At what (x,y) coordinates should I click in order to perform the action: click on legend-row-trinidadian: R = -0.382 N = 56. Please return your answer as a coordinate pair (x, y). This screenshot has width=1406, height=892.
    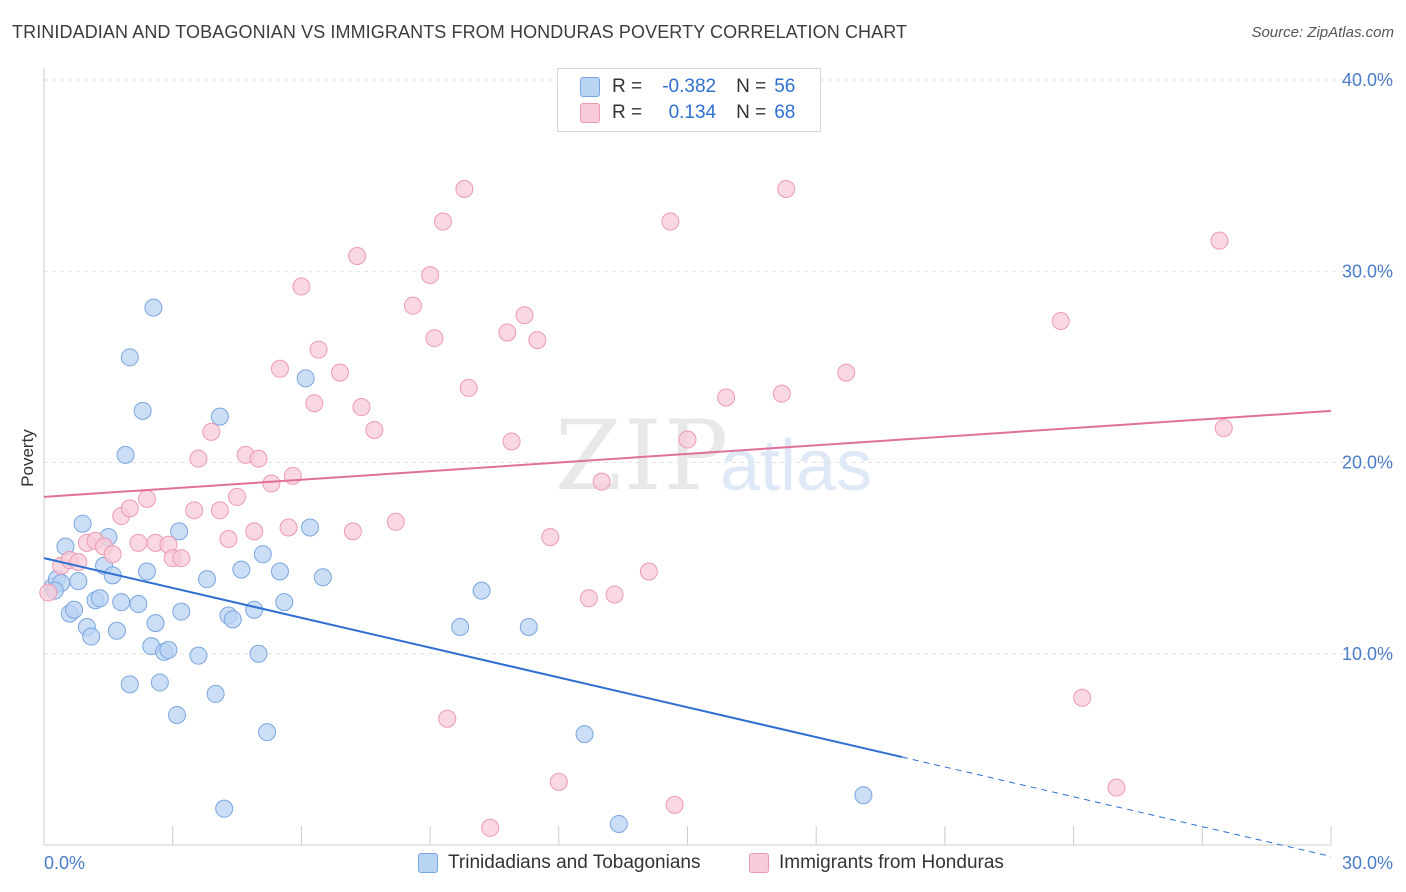
    Looking at the image, I should click on (687, 87).